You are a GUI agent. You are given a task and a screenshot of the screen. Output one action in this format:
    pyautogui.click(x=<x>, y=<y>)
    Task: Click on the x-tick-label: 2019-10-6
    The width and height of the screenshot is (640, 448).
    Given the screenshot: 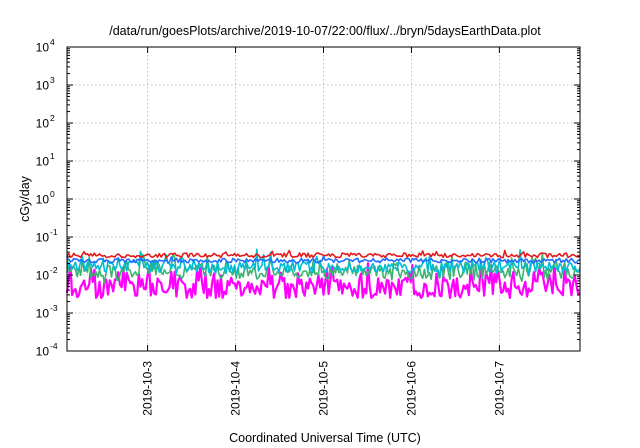 What is the action you would take?
    pyautogui.click(x=411, y=388)
    